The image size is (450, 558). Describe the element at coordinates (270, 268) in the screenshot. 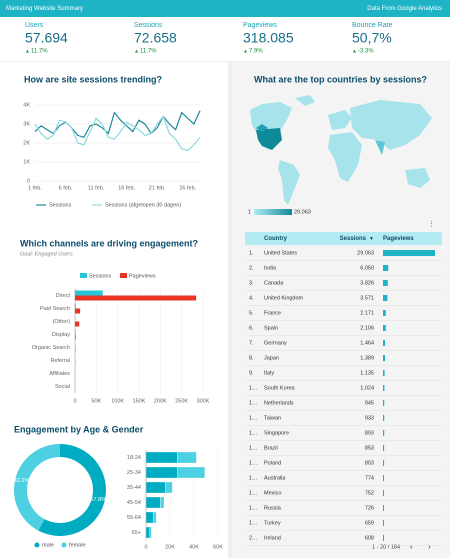

I see `row-country: India` at that location.